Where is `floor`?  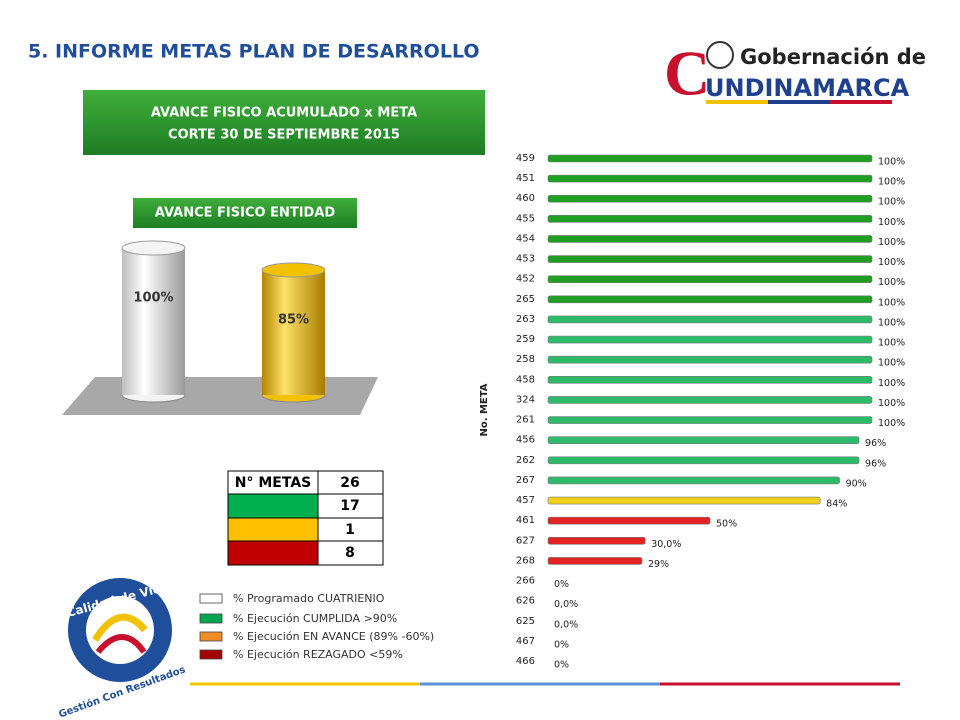 floor is located at coordinates (220, 396).